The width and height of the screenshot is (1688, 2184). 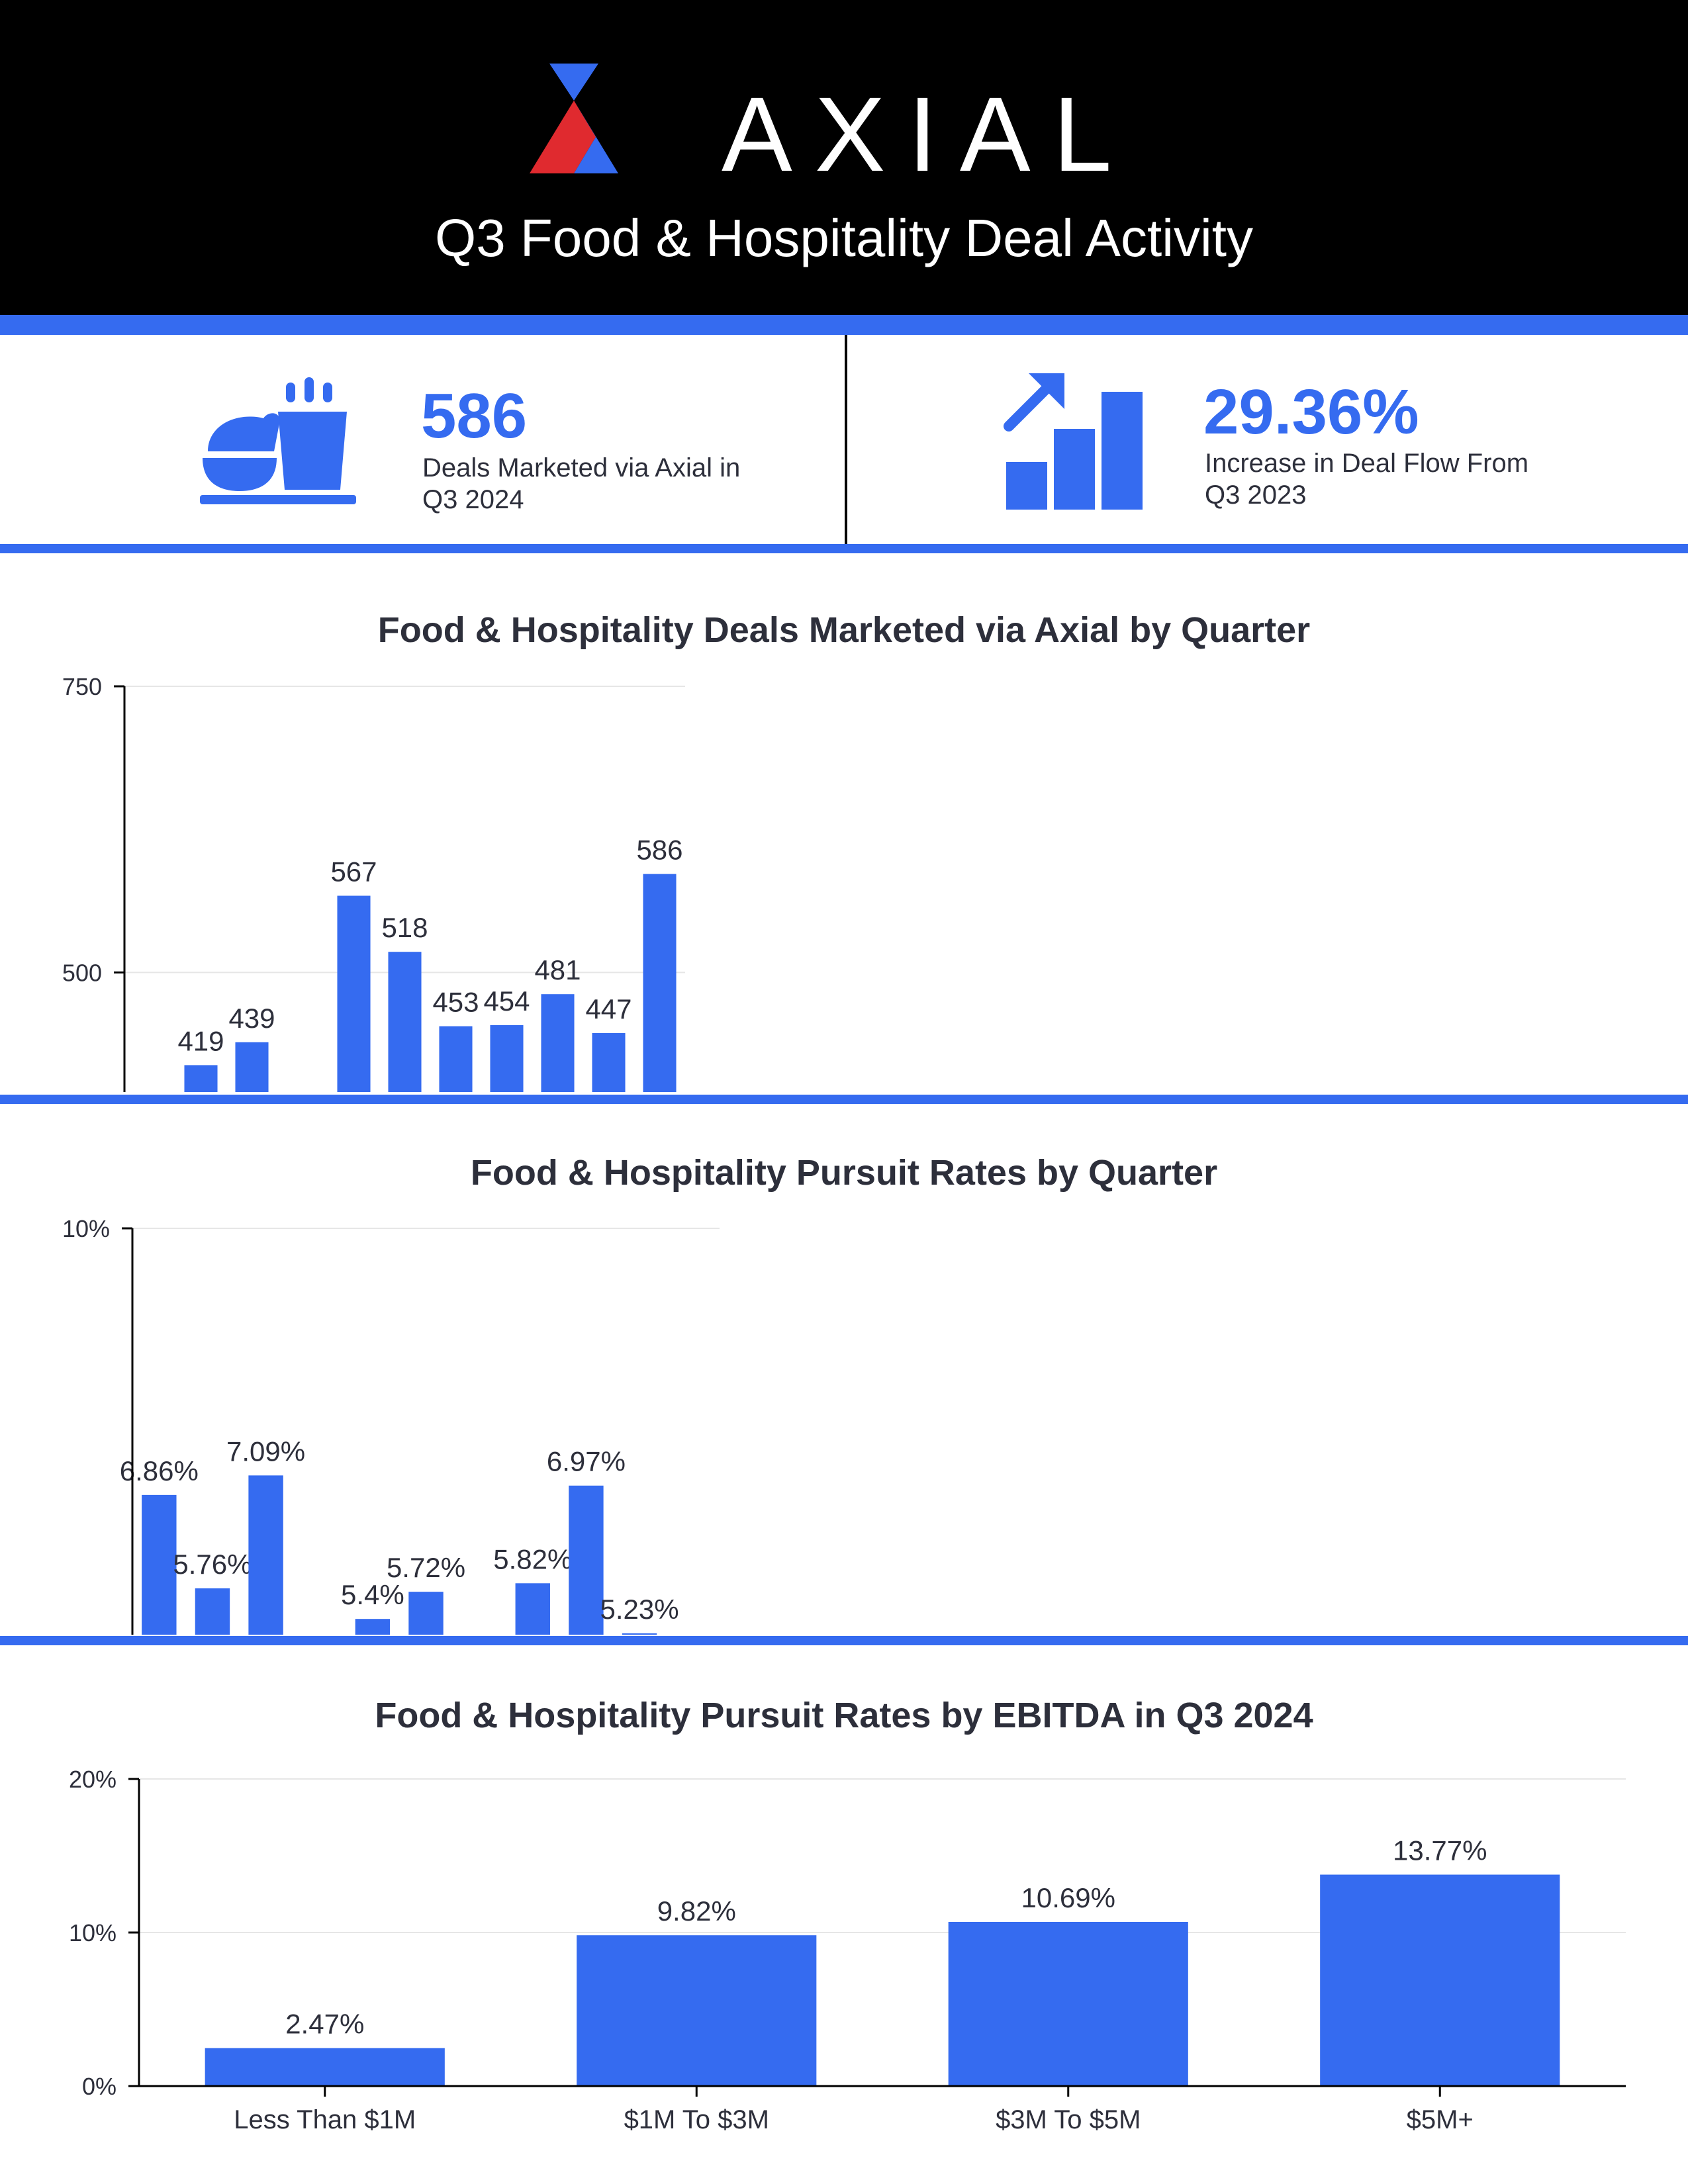 I want to click on y-tick-label: 20%, so click(x=93, y=1780).